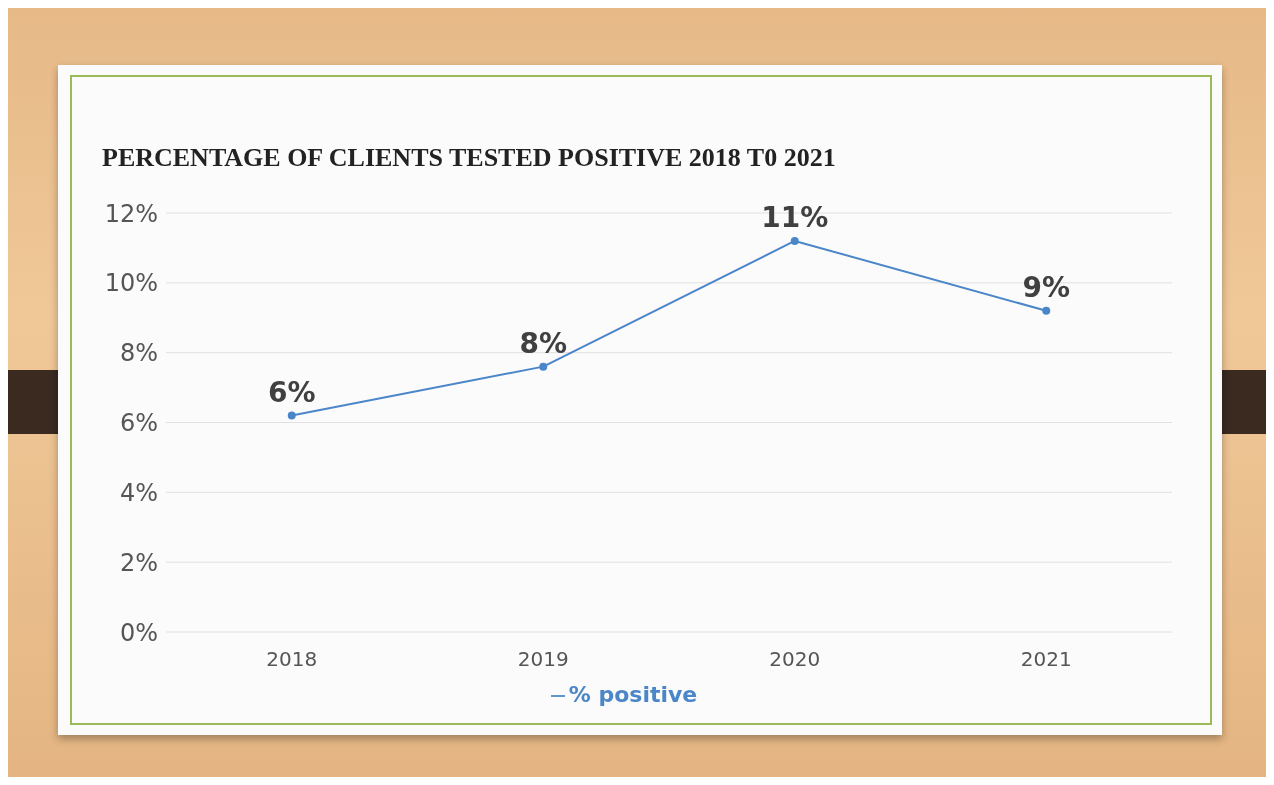 Image resolution: width=1274 pixels, height=785 pixels. What do you see at coordinates (131, 283) in the screenshot?
I see `y-tick-label: 10%` at bounding box center [131, 283].